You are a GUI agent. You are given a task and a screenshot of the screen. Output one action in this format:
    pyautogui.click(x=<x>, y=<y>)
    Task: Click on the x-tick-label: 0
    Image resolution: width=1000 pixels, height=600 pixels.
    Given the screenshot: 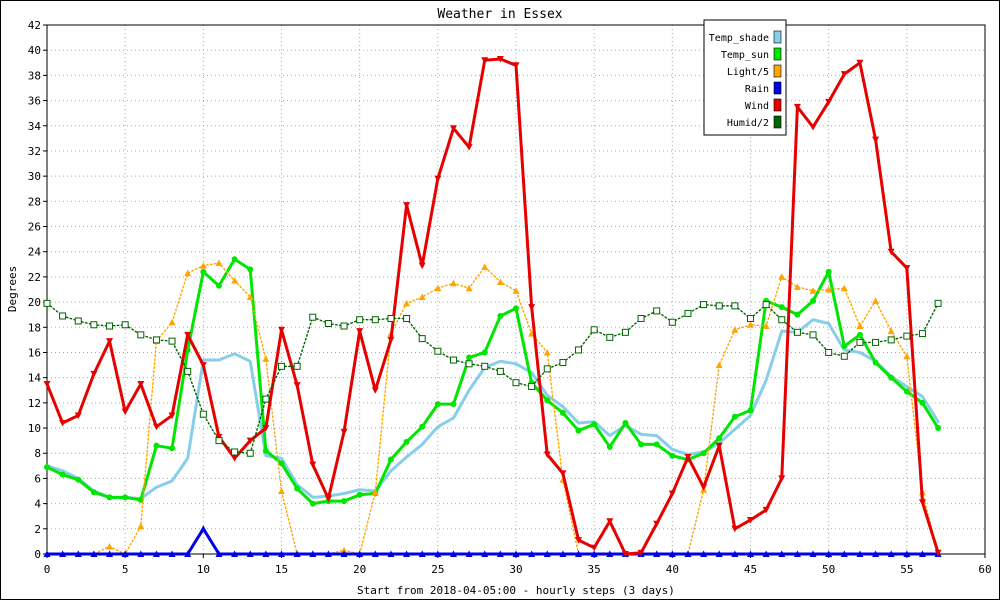 What is the action you would take?
    pyautogui.click(x=47, y=569)
    